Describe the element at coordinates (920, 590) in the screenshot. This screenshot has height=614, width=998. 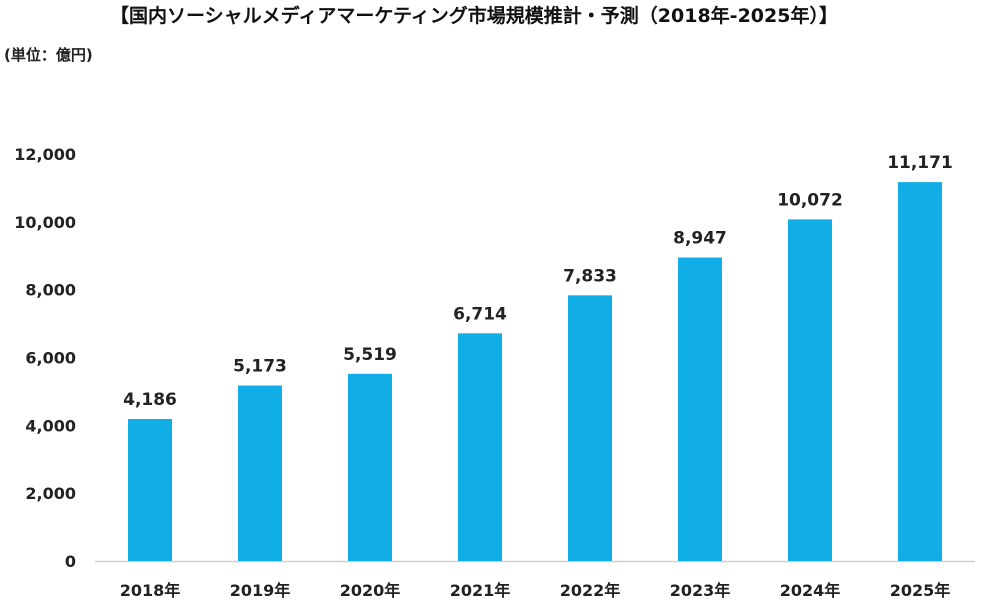
I see `x-tick-label: 2025年` at that location.